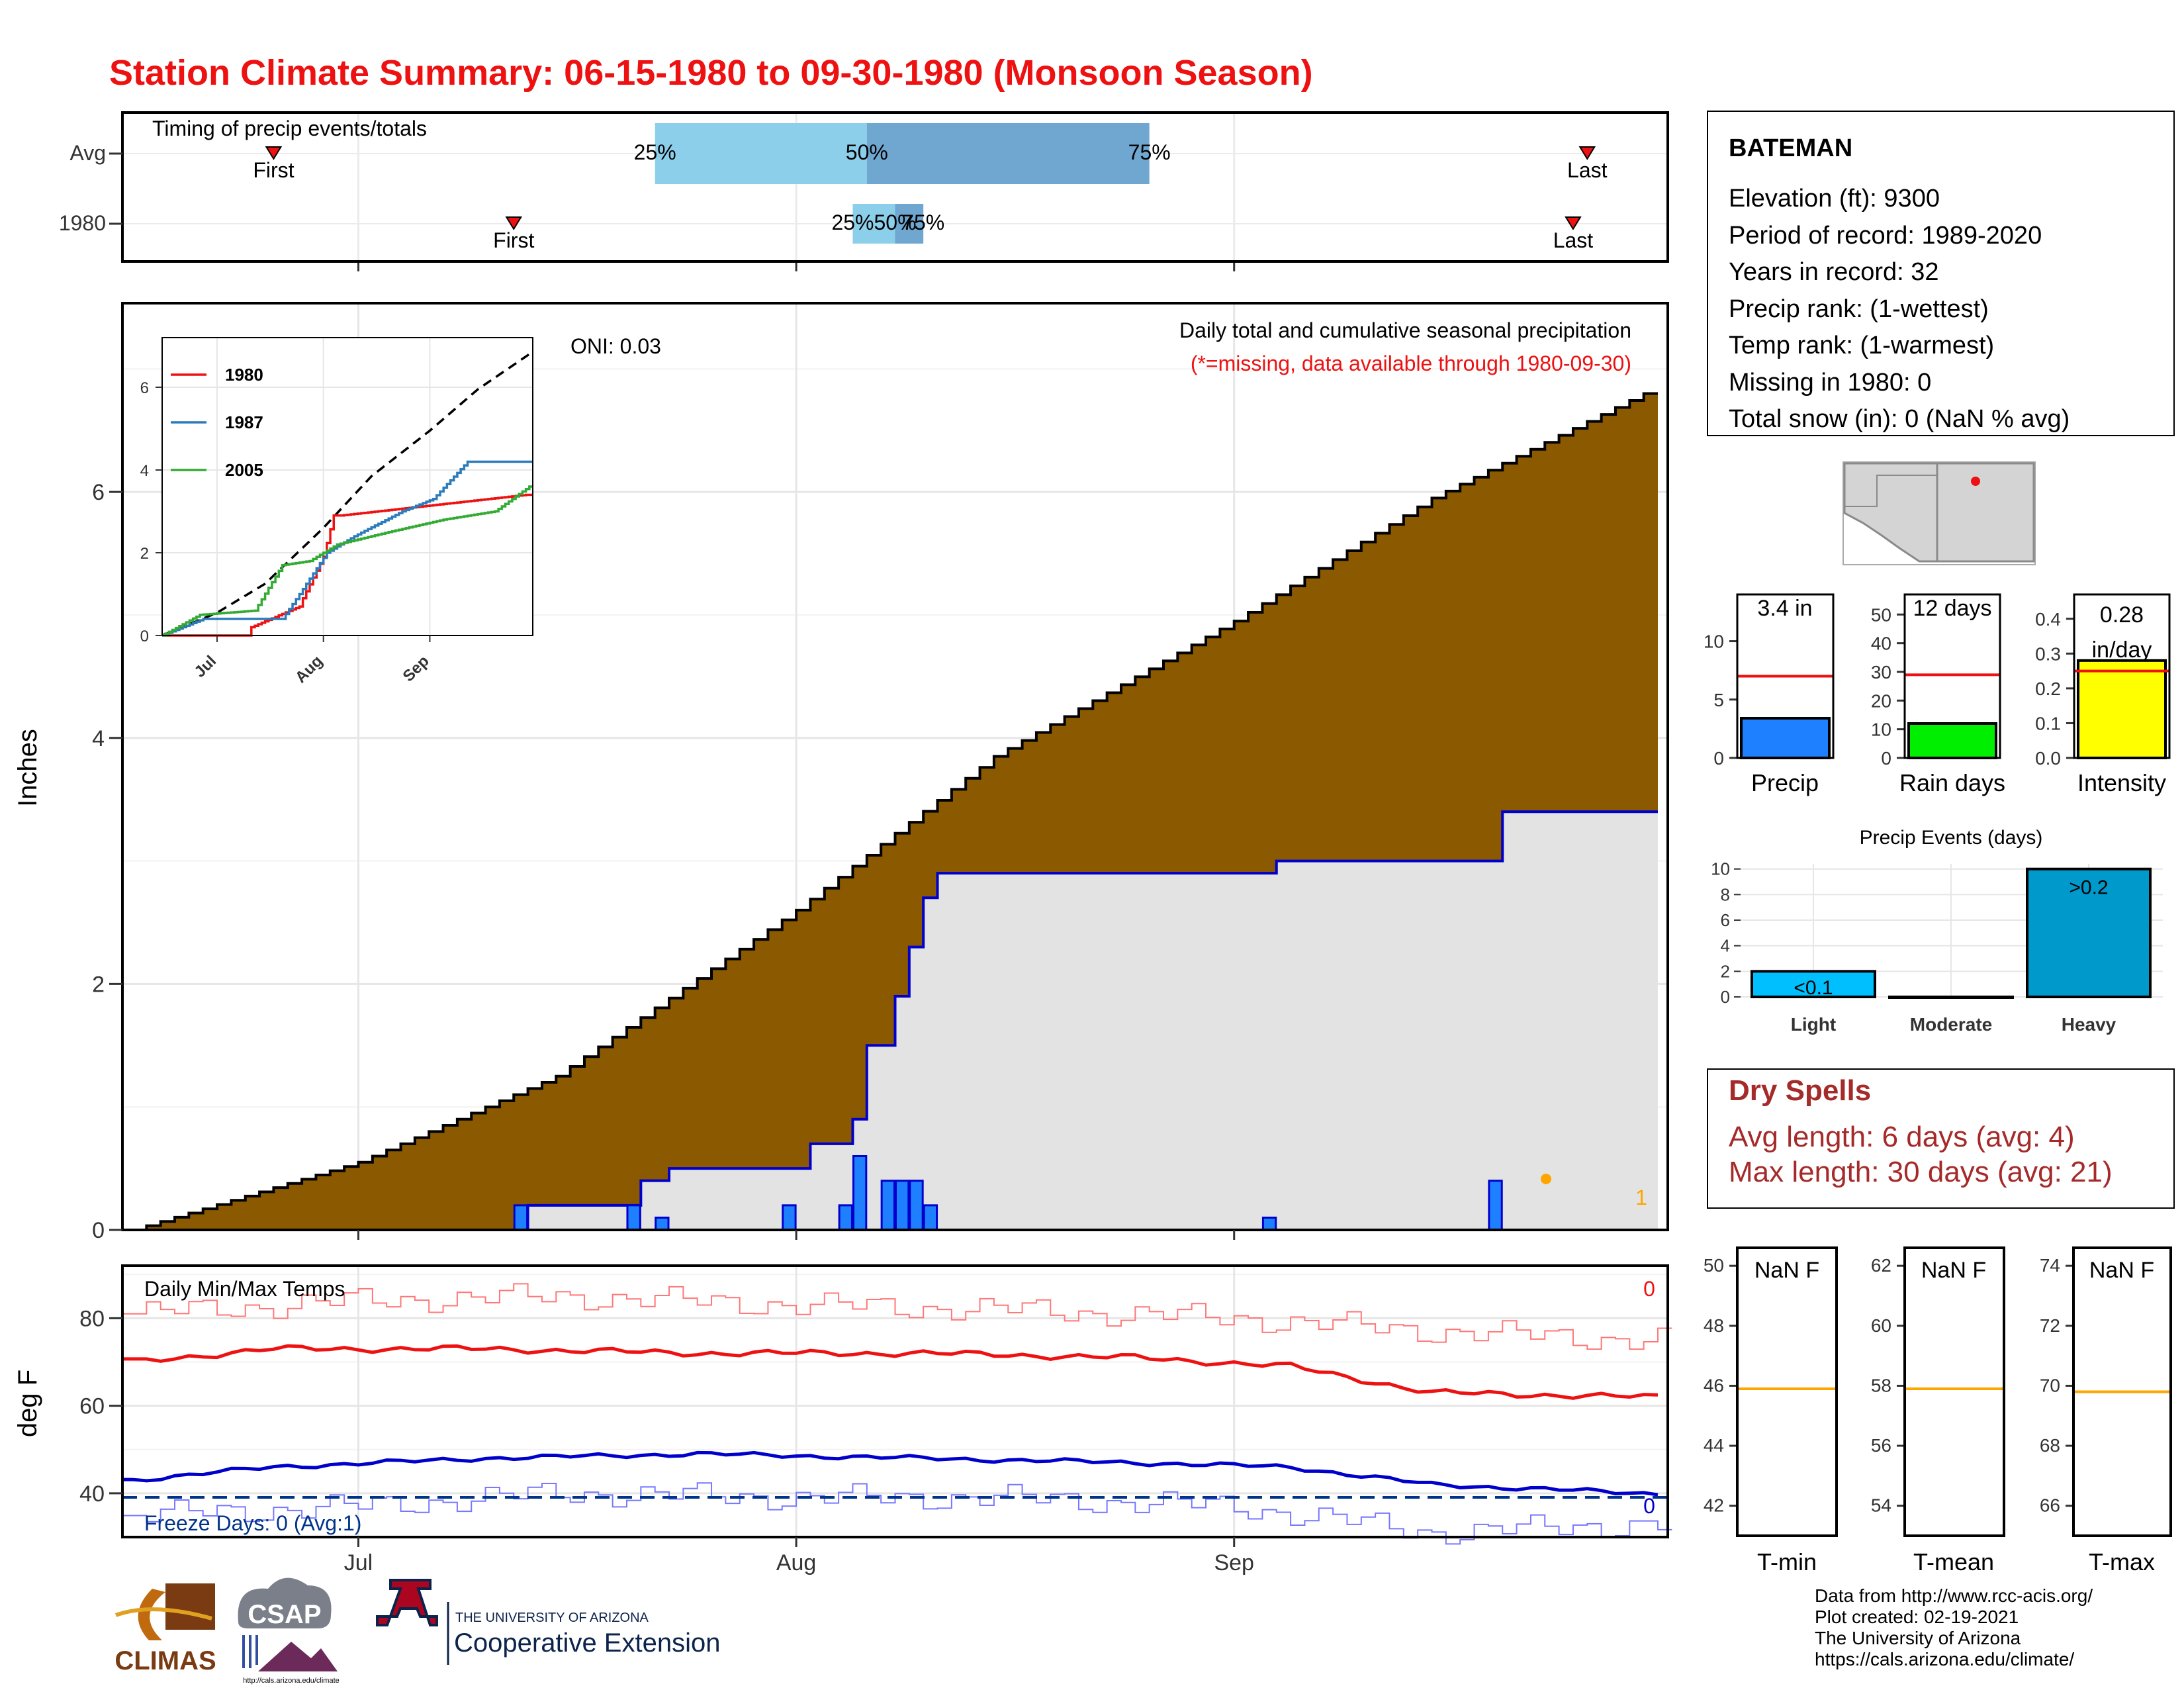  I want to click on summary-bar-tick-label: 0.0, so click(2048, 758).